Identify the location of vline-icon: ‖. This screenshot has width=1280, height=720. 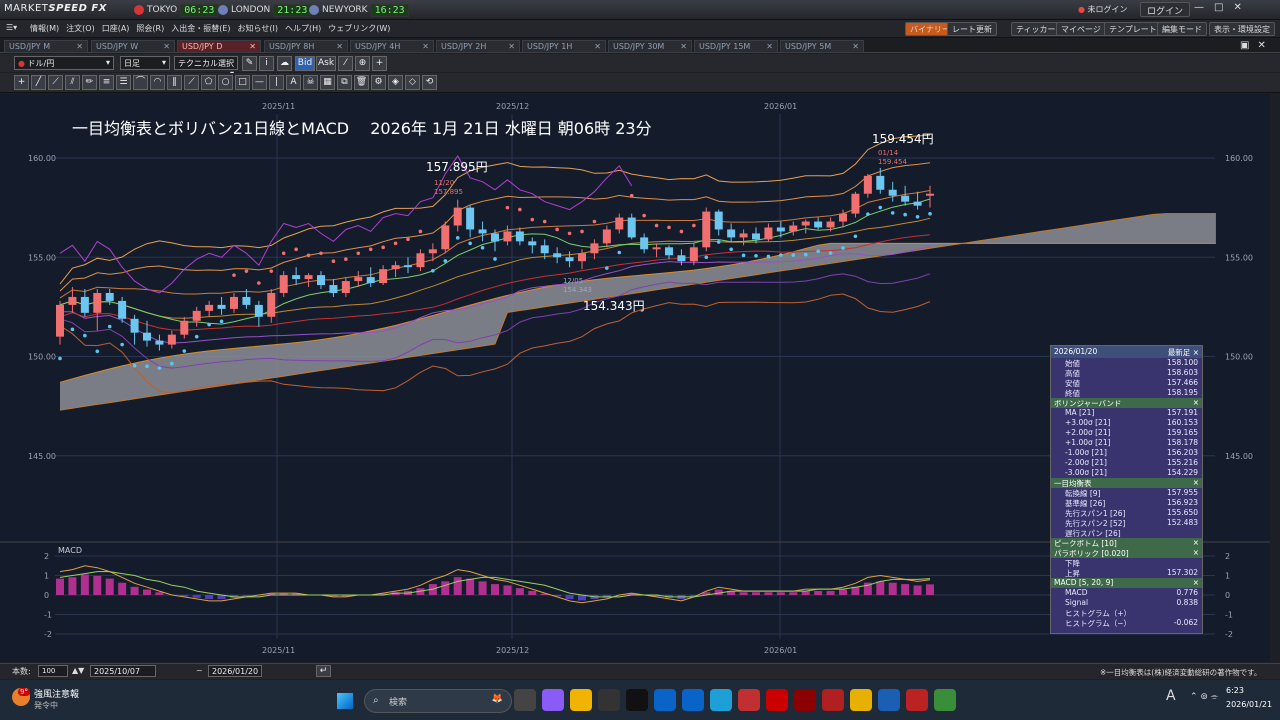
(174, 82).